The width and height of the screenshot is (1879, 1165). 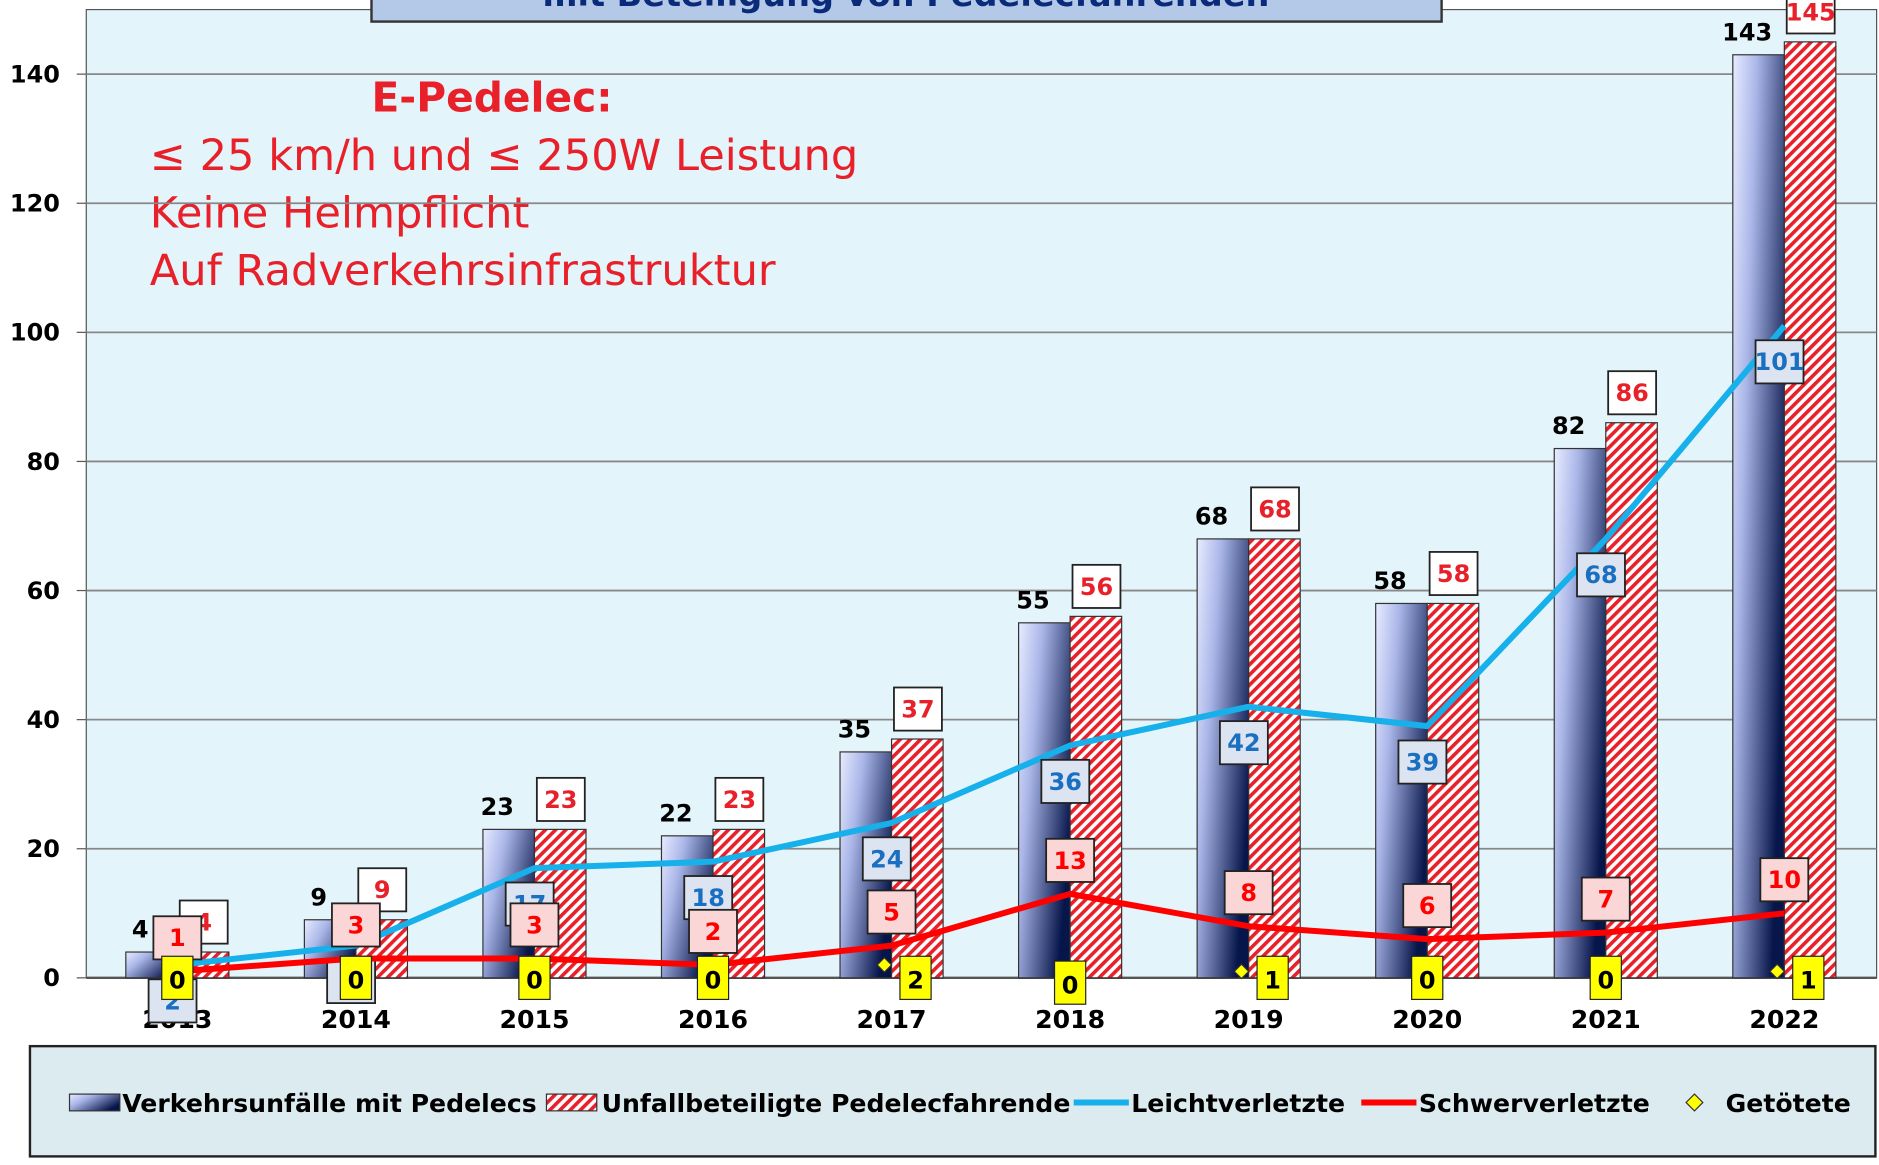 I want to click on y-tick-label: 140, so click(x=35, y=75).